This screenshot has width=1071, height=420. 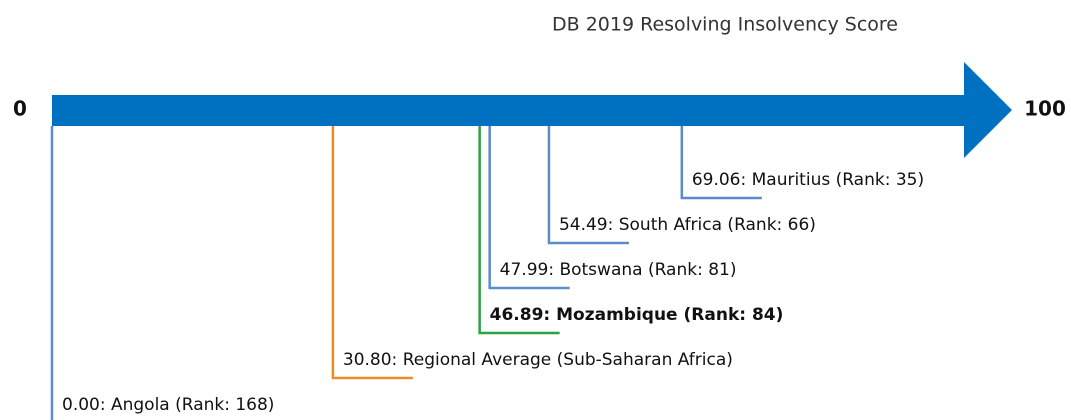 I want to click on tick-label: 100, so click(x=1045, y=109).